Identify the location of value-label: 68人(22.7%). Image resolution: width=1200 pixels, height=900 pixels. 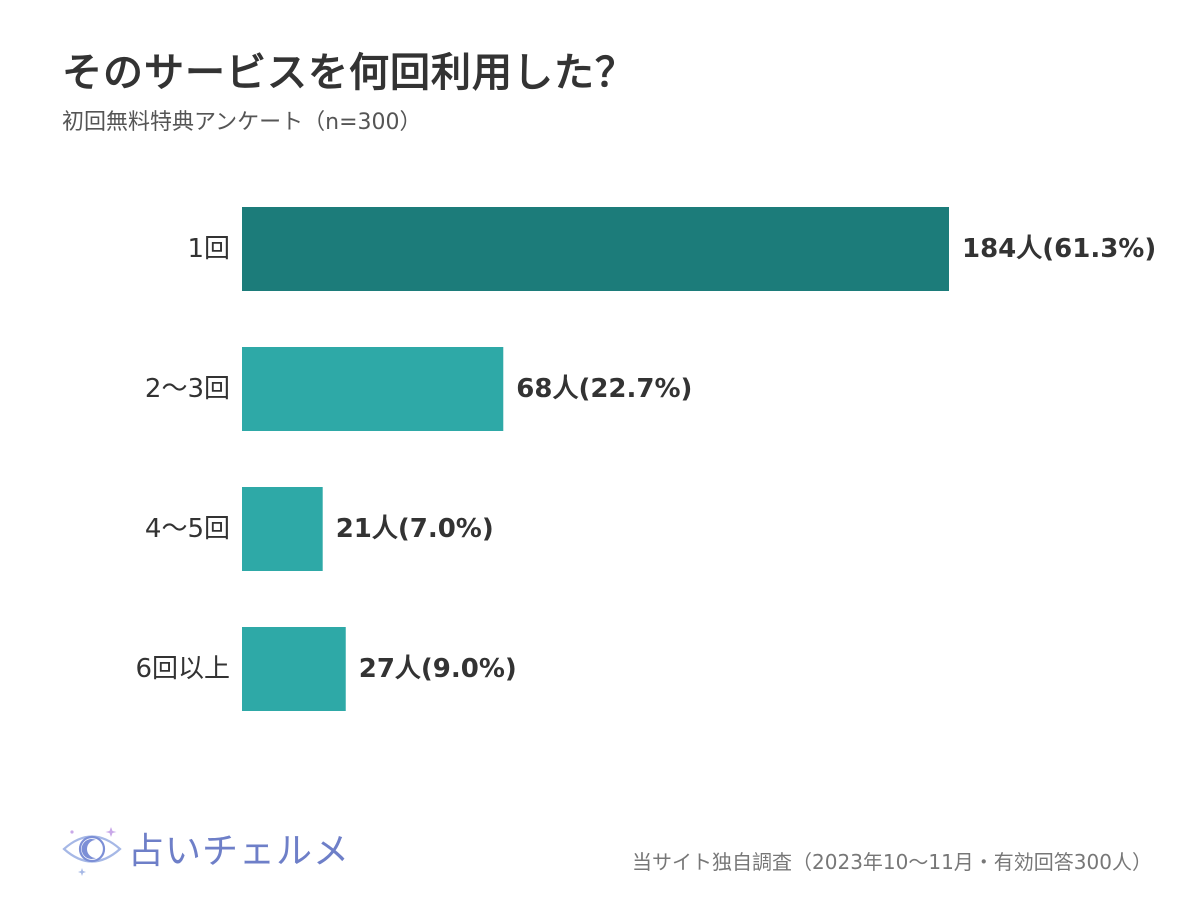
(604, 389).